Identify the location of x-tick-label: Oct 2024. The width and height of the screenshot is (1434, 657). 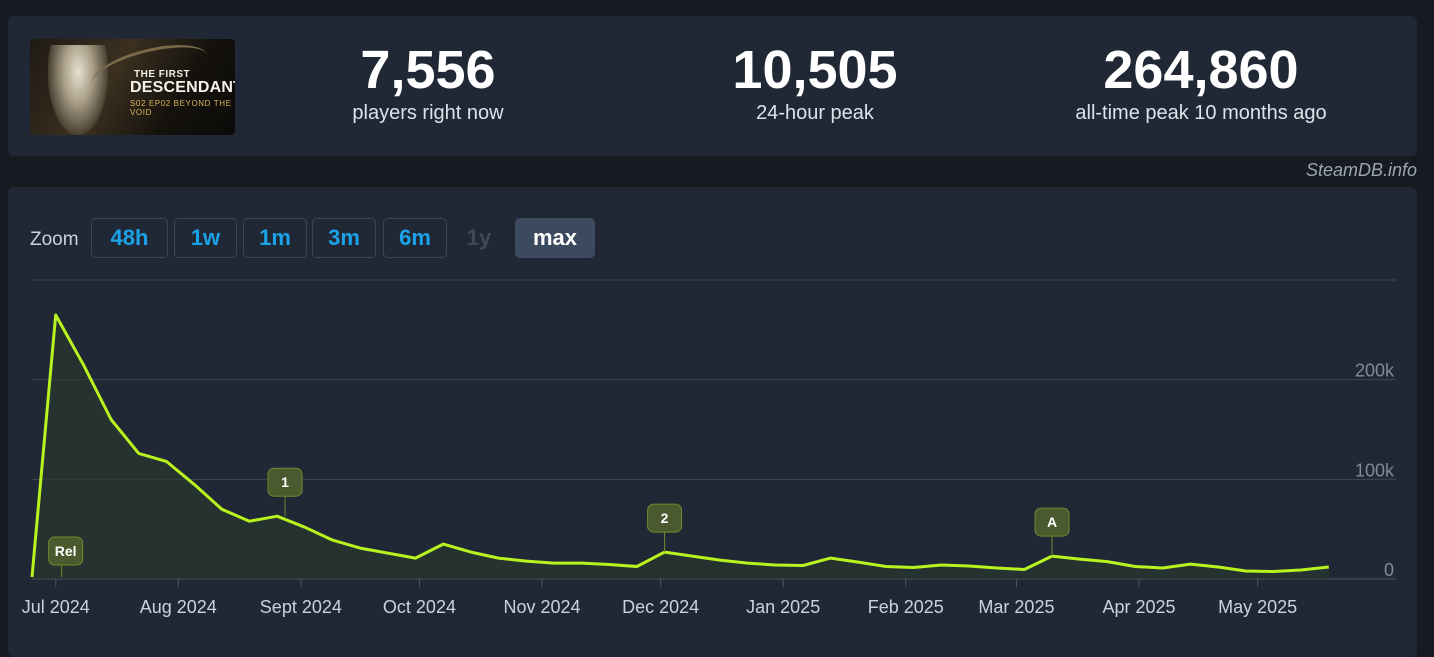
(419, 607).